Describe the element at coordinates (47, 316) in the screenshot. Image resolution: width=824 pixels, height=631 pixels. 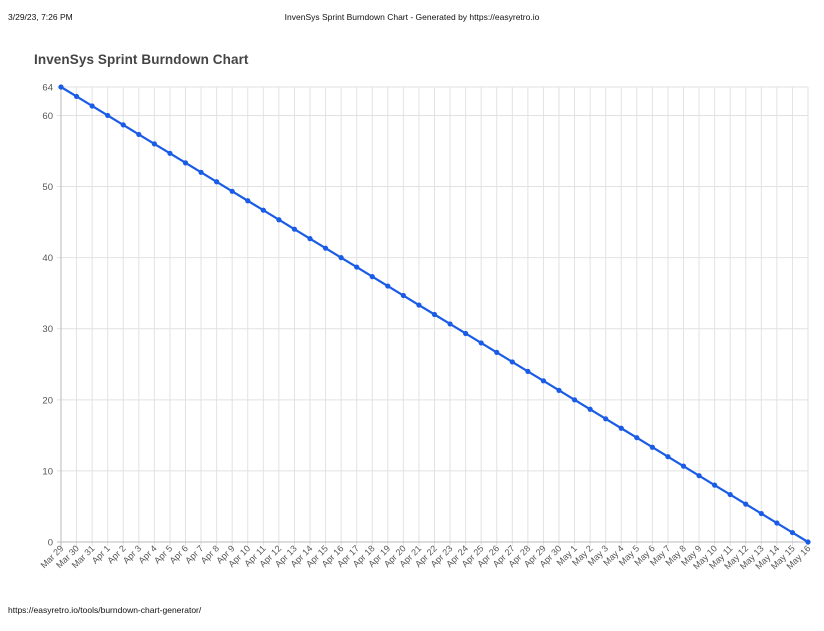
I see `y-tick-labels: 0 10 20 30 40 50 60 64` at that location.